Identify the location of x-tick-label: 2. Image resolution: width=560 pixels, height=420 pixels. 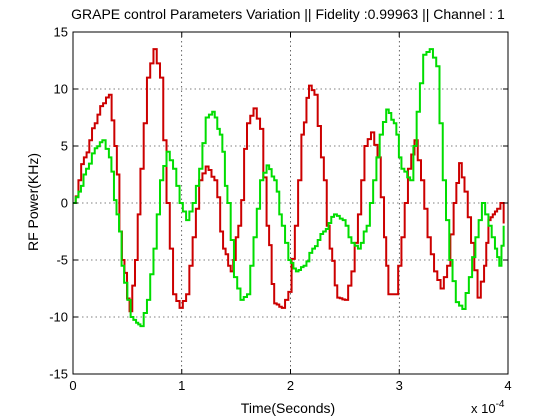
(290, 385).